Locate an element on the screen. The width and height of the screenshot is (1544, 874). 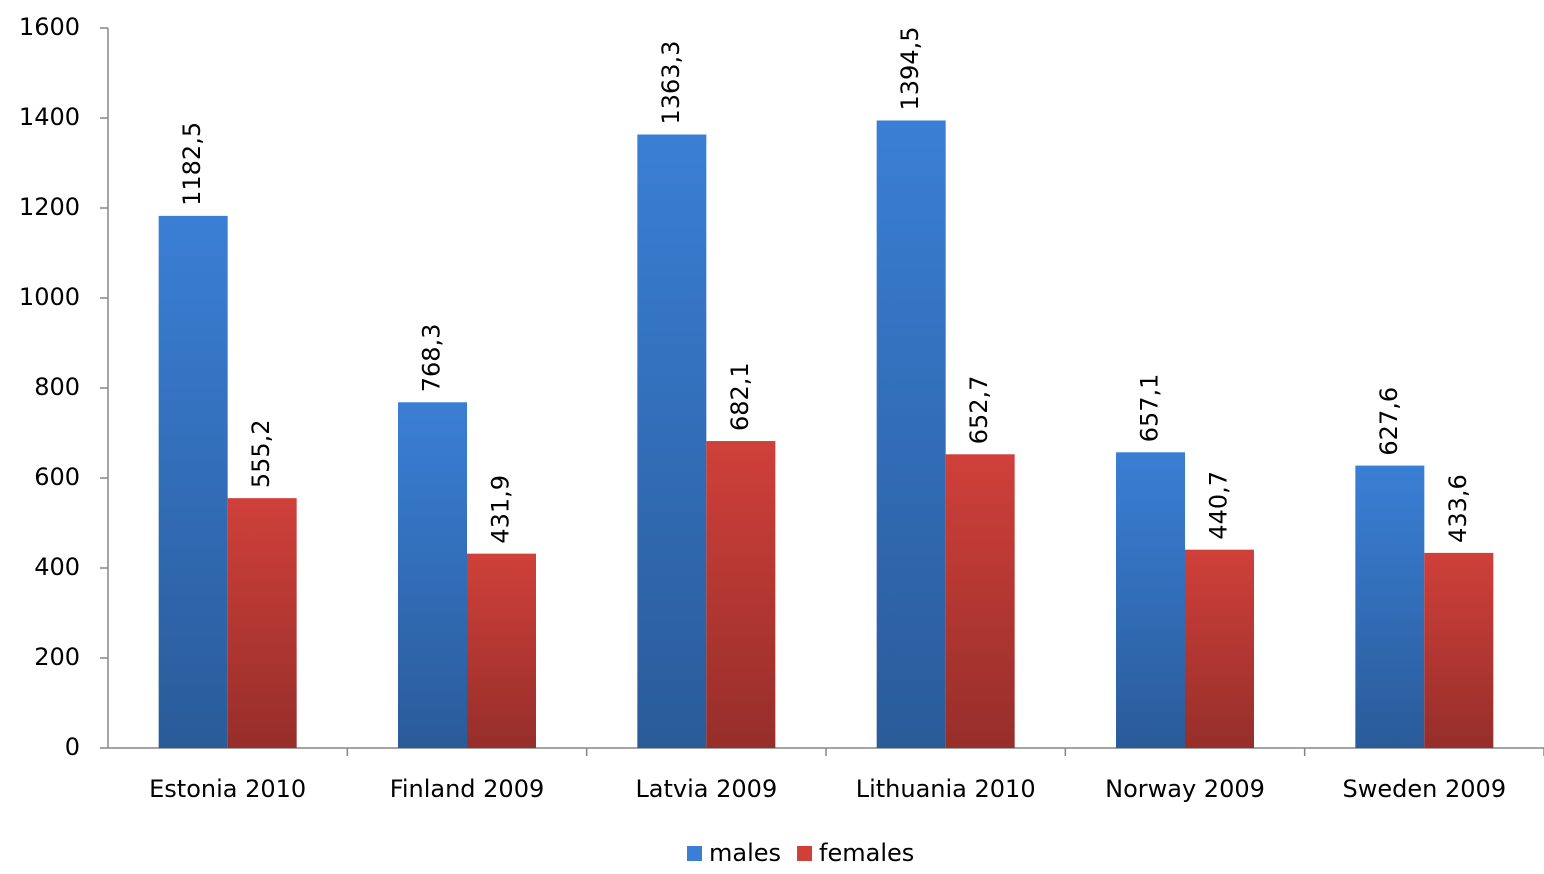
y-tick-label: 600 is located at coordinates (57, 477).